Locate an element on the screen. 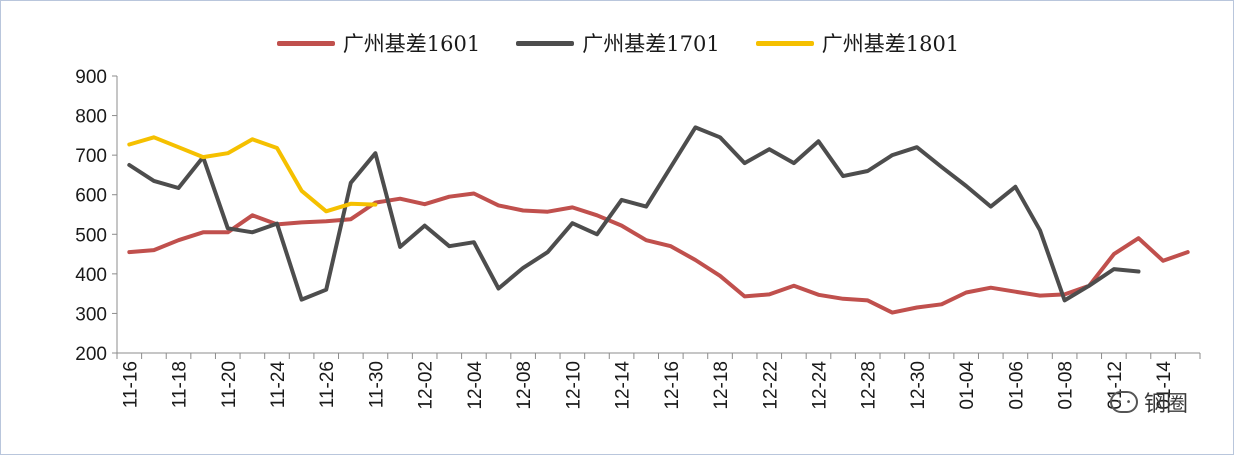 The image size is (1236, 457). legend-item-1601: 广州基差1601 is located at coordinates (378, 43).